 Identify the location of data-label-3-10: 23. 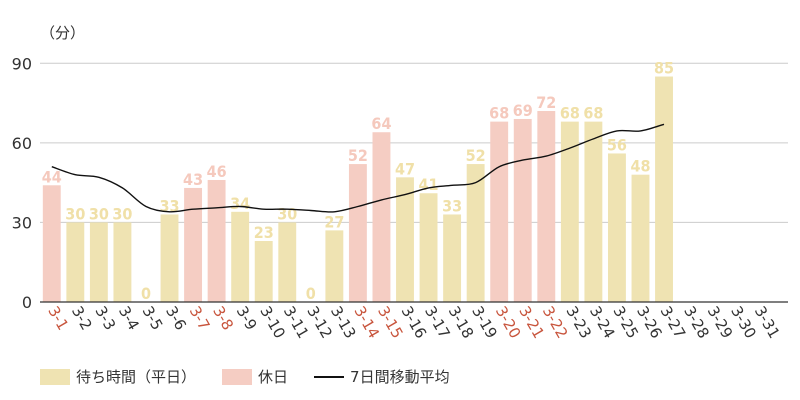
(264, 232).